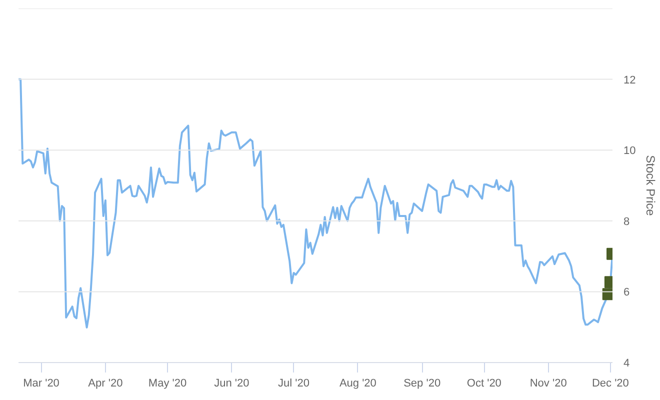  I want to click on y-tick-label: 4, so click(627, 364).